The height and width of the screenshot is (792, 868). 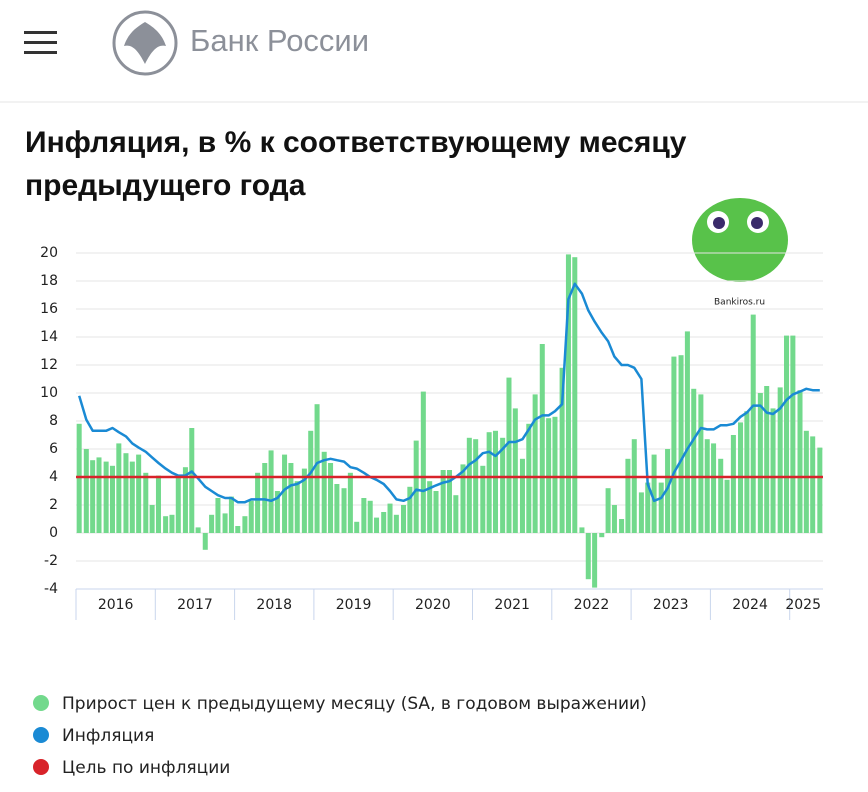 I want to click on logo-ring, so click(x=145, y=43).